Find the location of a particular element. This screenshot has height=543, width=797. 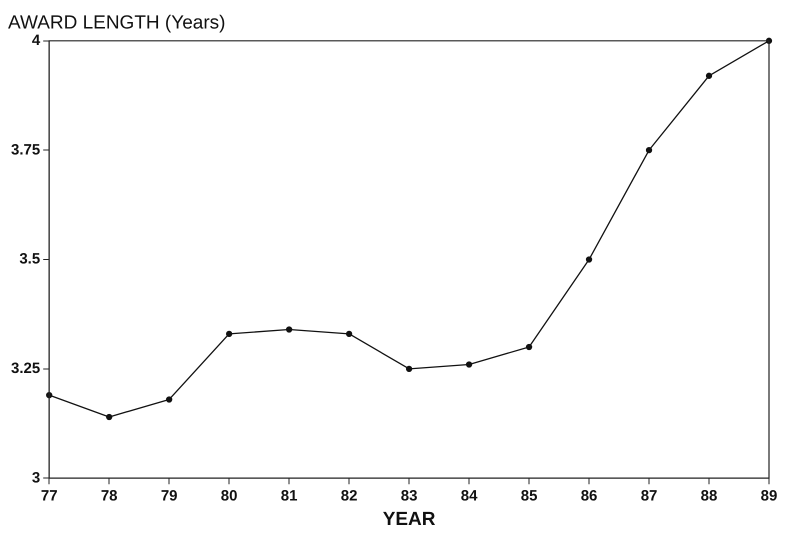

x-tick-label: 83 is located at coordinates (409, 495).